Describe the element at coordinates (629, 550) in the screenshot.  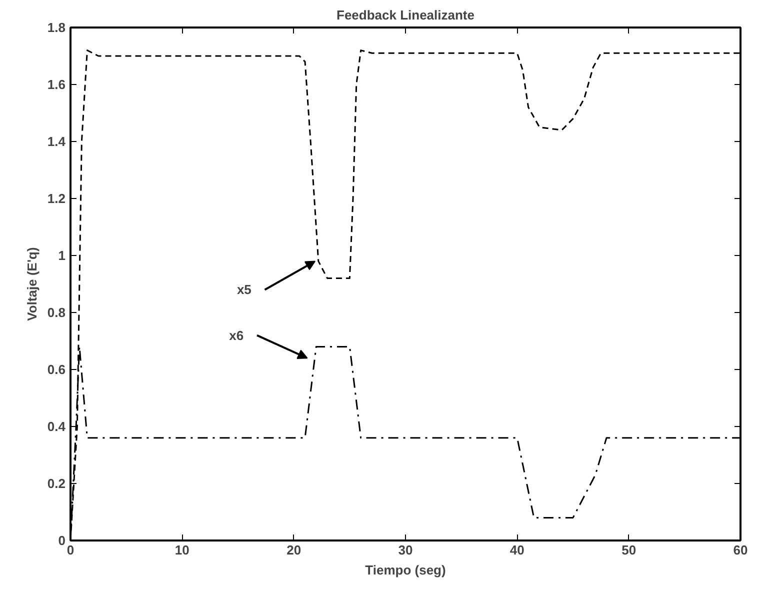
I see `x-tick-label: 50` at that location.